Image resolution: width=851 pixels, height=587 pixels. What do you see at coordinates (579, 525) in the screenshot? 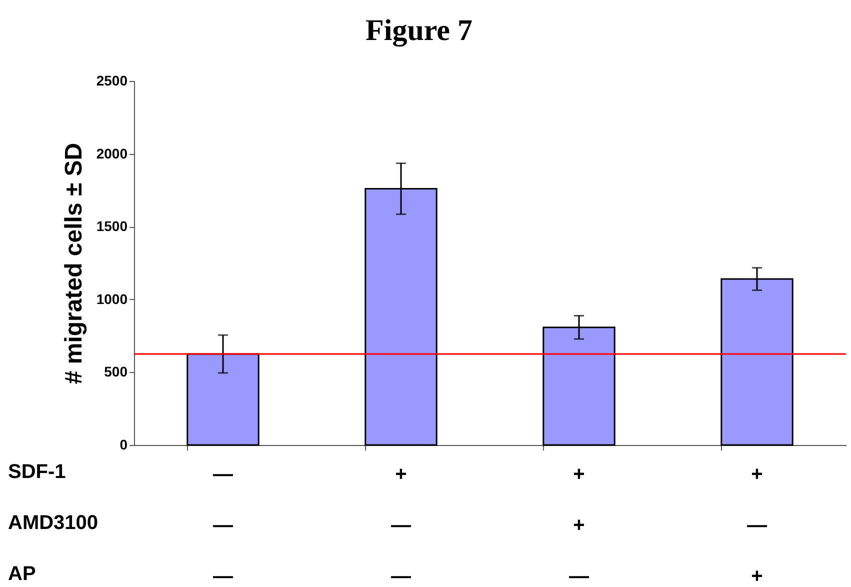
I see `category-label: + + —` at bounding box center [579, 525].